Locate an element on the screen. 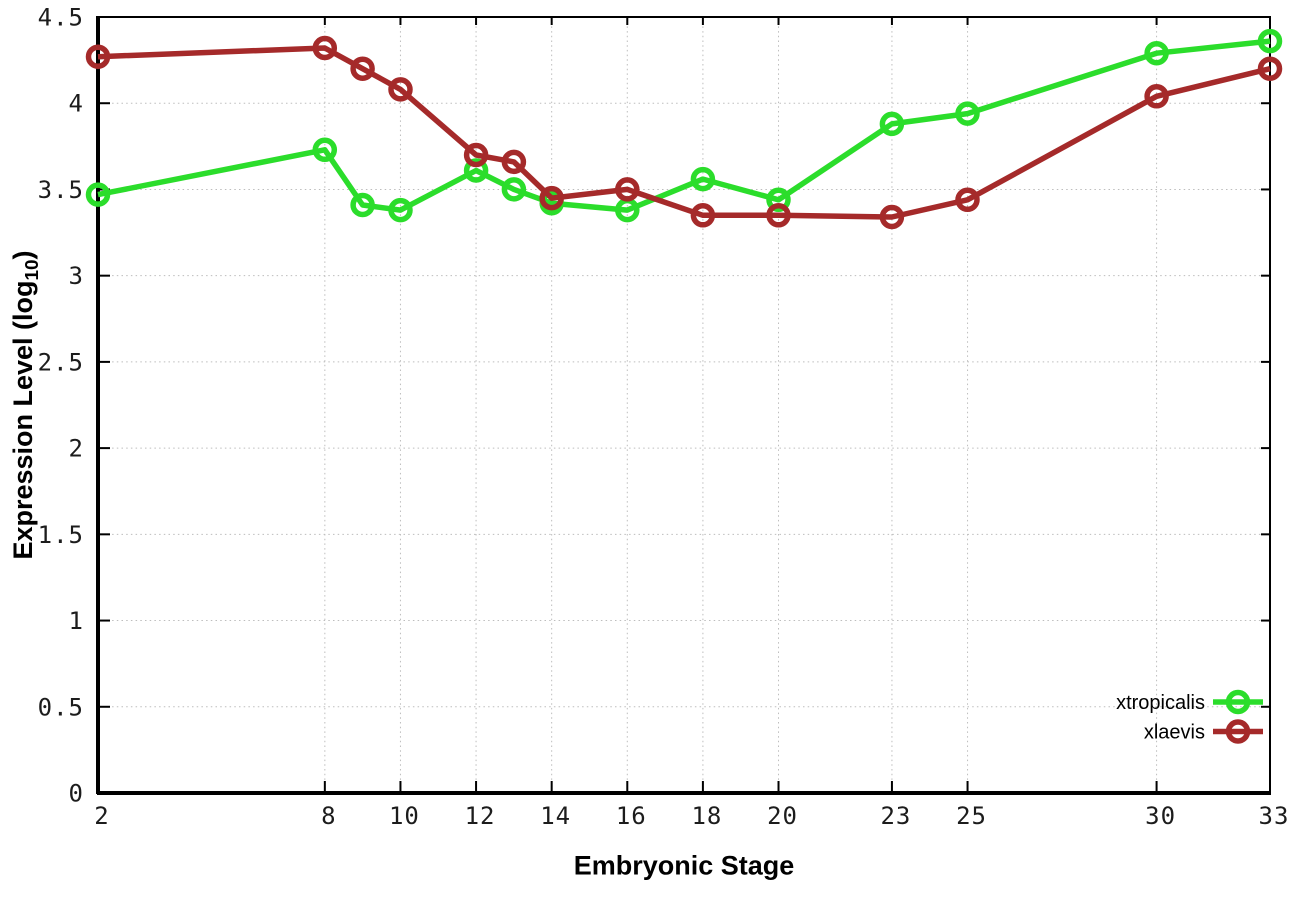 This screenshot has width=1296, height=907. y-tick-label: 4.5 is located at coordinates (61, 18).